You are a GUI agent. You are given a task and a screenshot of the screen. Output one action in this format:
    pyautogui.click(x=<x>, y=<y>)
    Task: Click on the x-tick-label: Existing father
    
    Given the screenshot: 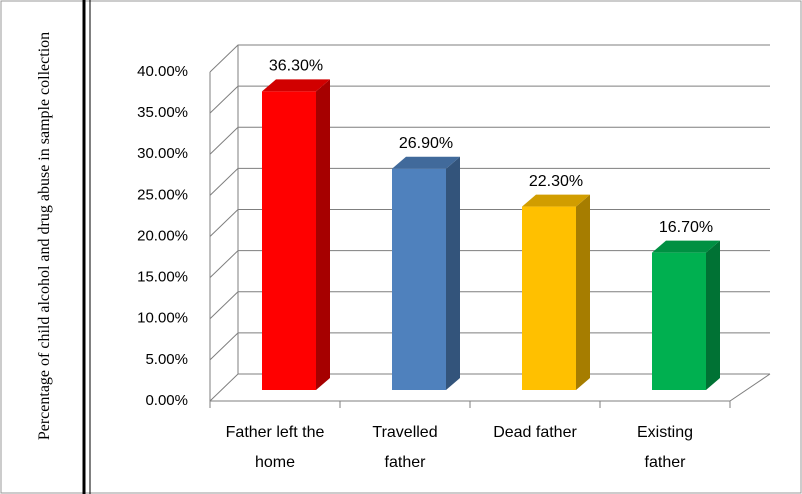 What is the action you would take?
    pyautogui.click(x=665, y=447)
    